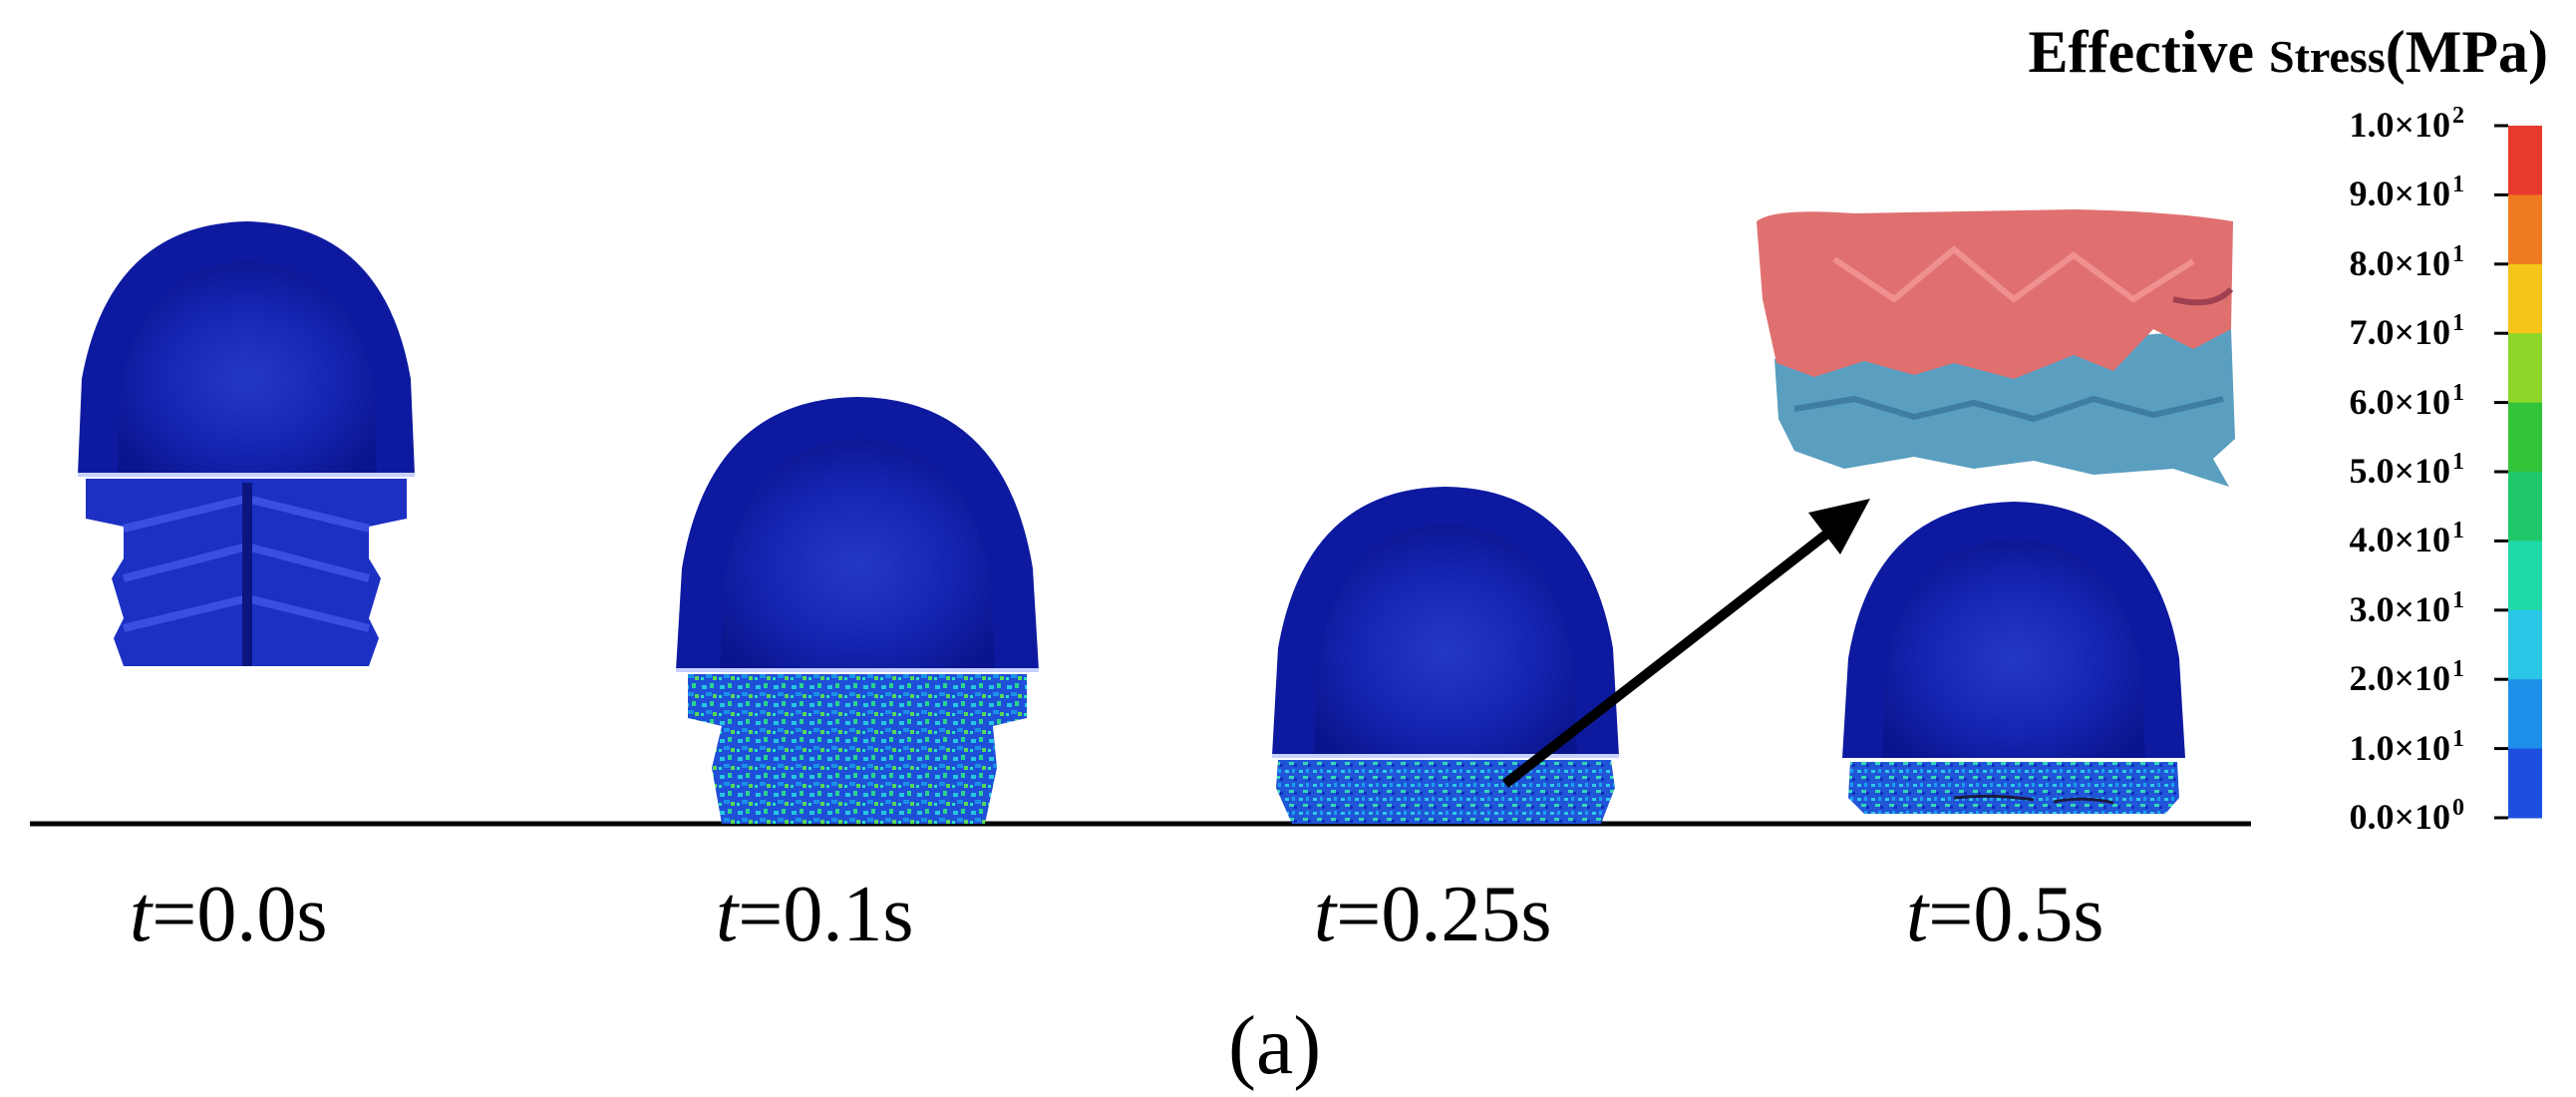 This screenshot has width=2576, height=1097. I want to click on callout-arrow, so click(1685, 643).